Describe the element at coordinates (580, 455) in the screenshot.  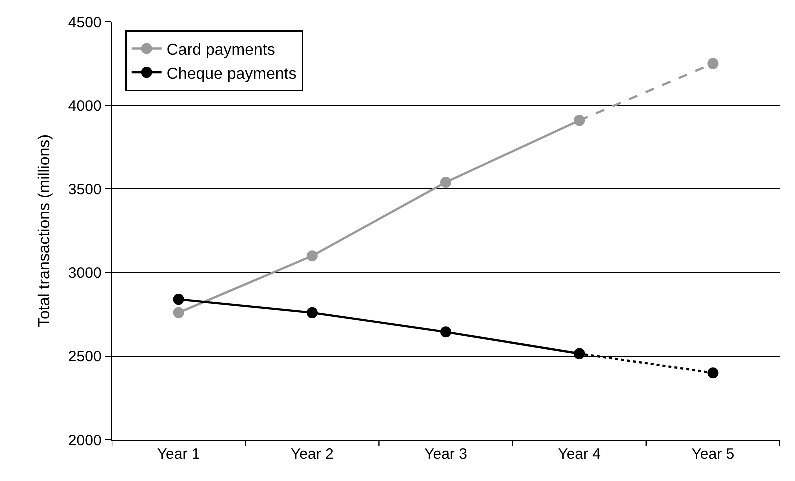
I see `x-tick-label: Year 4` at that location.